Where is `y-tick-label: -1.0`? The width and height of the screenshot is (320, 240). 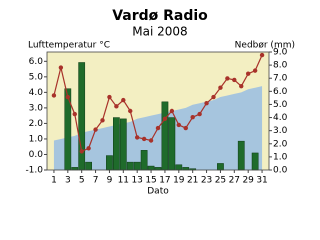
y-tick-label: -1.0 is located at coordinates (34, 171).